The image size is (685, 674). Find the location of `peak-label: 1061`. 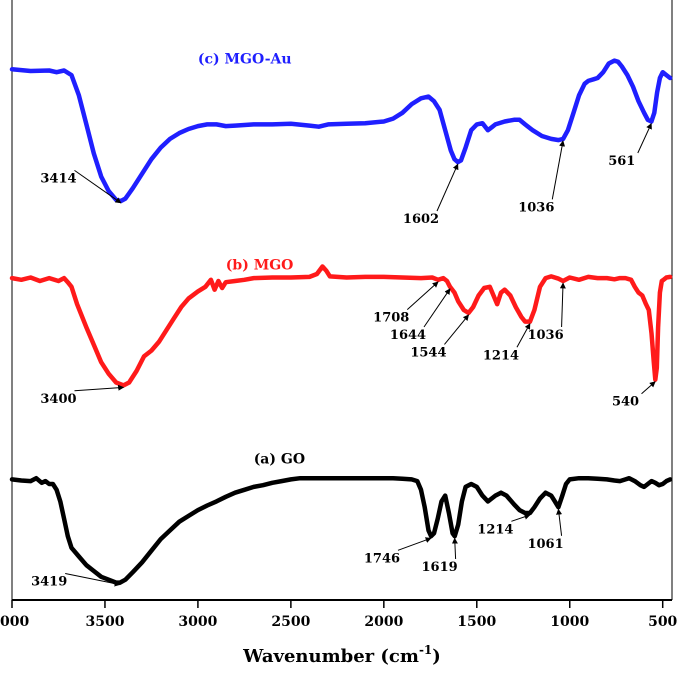

peak-label: 1061 is located at coordinates (545, 544).